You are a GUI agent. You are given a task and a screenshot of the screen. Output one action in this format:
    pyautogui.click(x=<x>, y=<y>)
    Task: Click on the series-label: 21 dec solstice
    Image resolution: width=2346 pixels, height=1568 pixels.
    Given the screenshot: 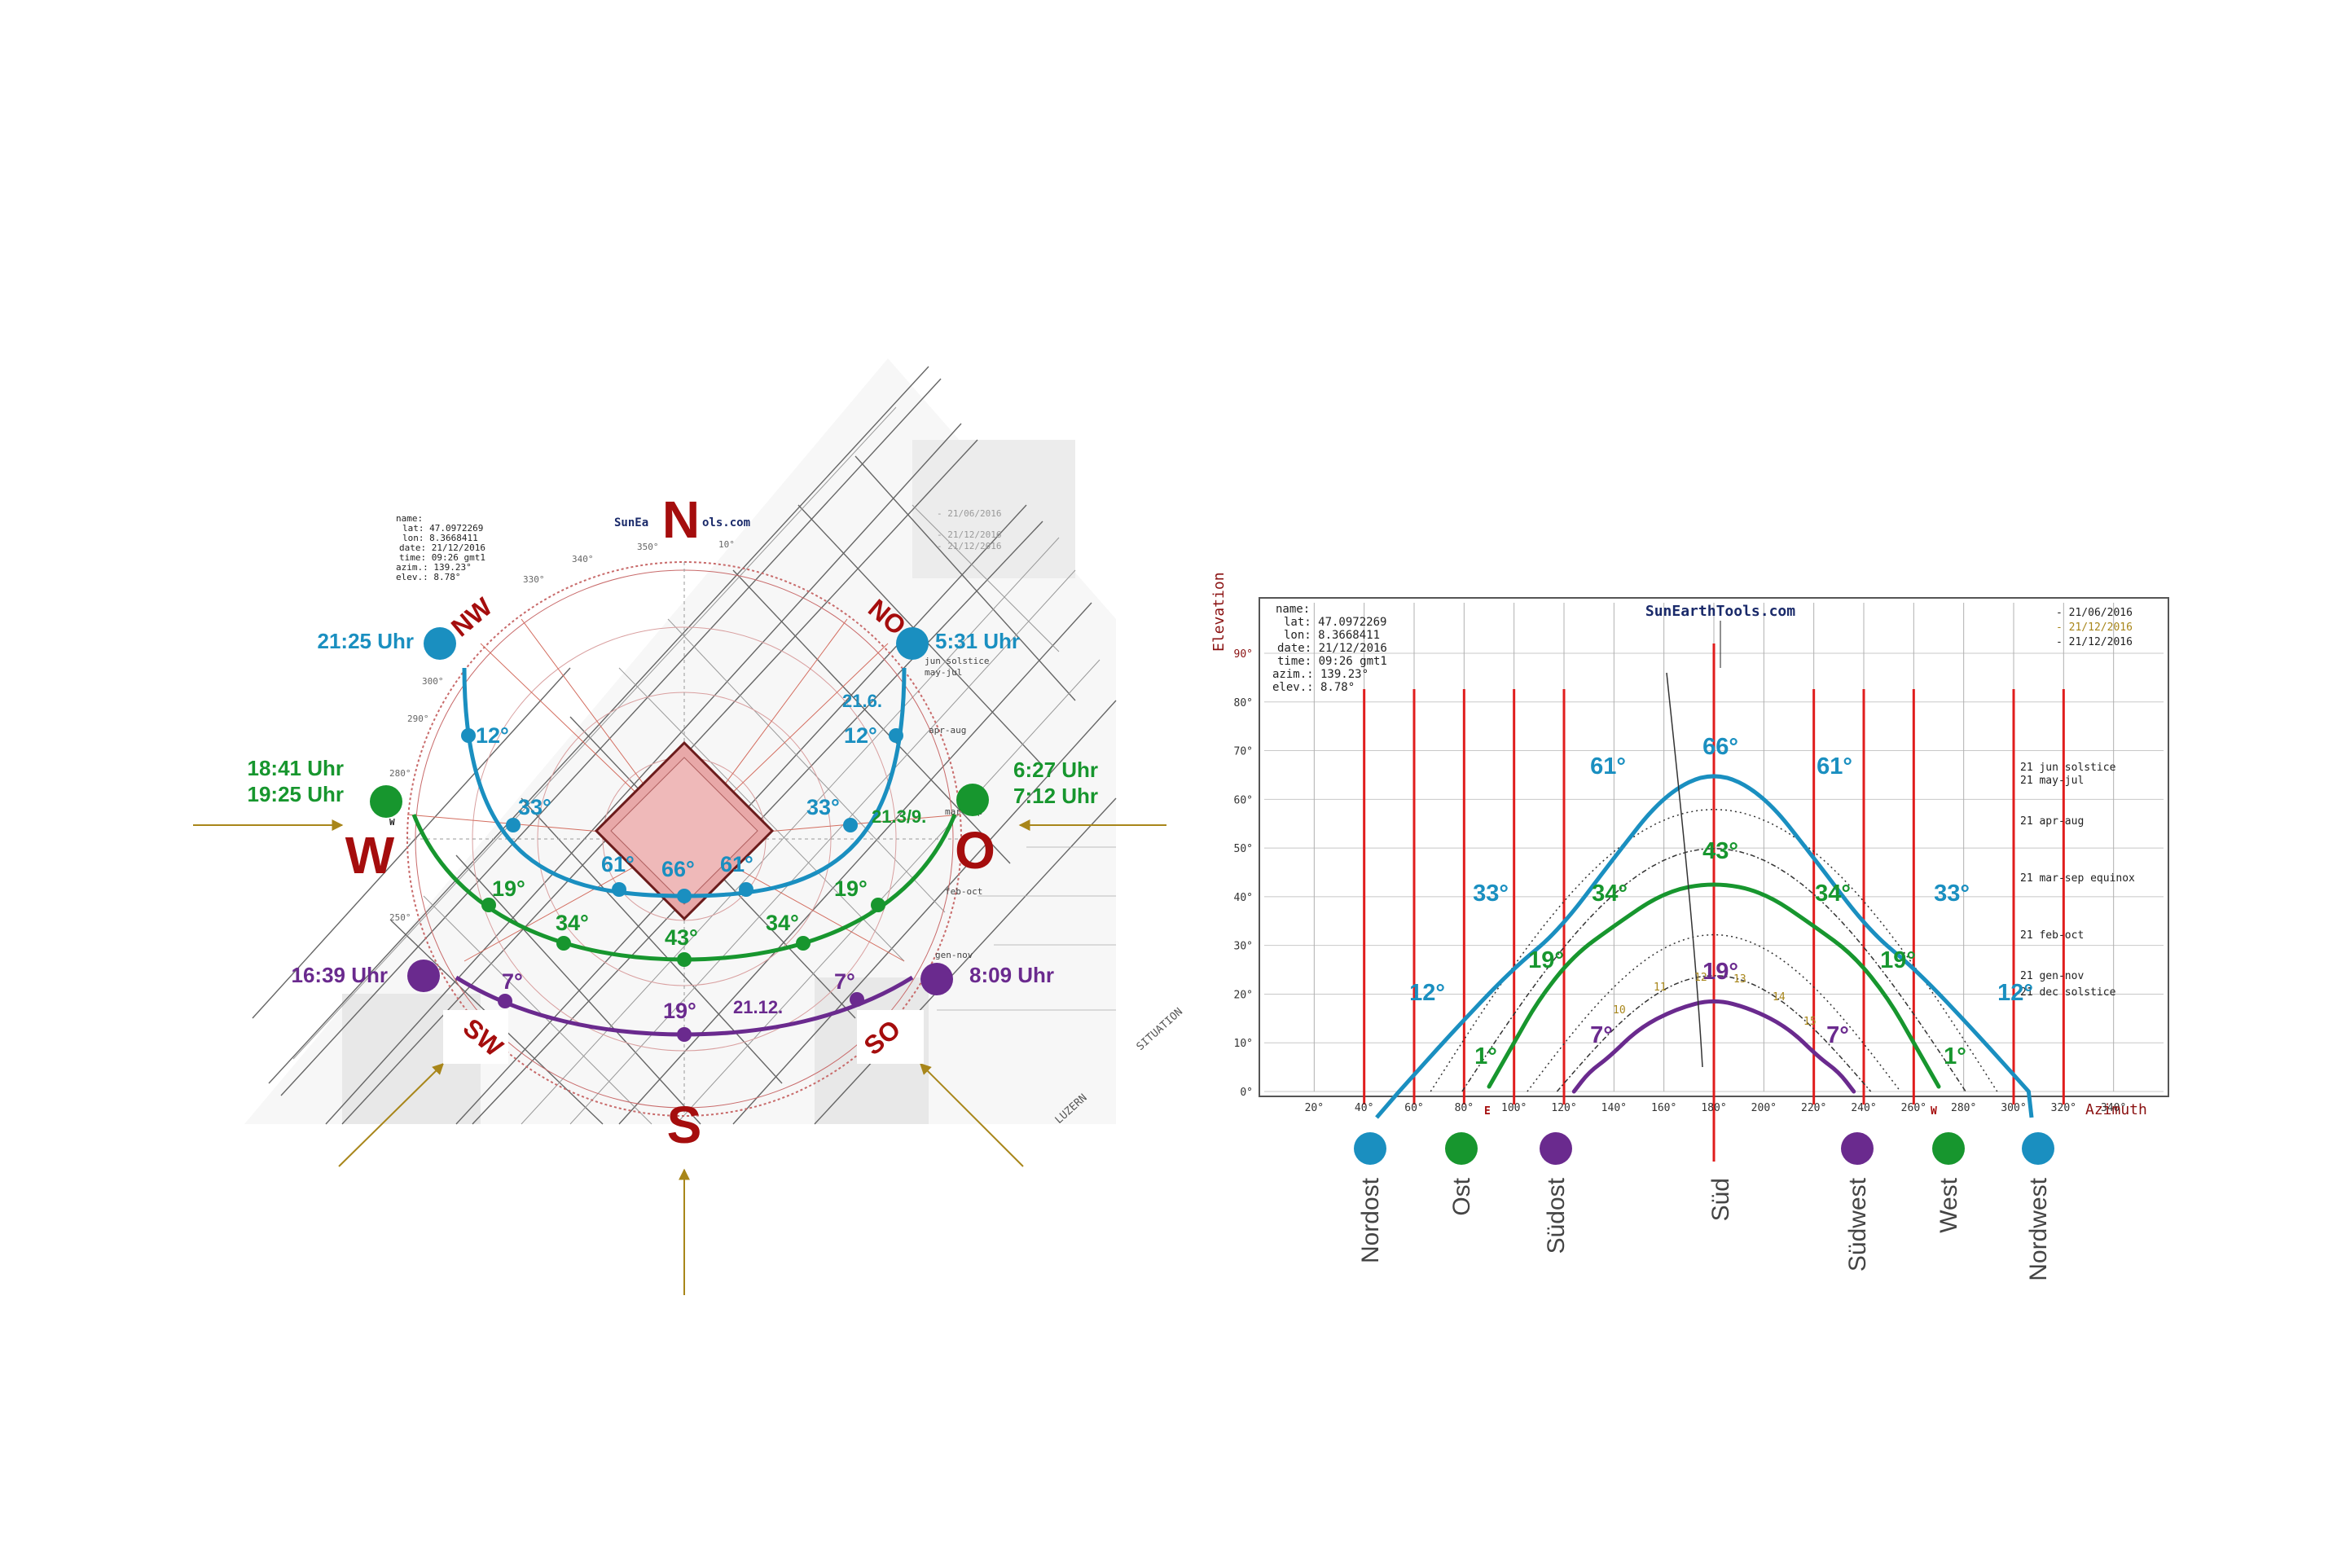 What is the action you would take?
    pyautogui.click(x=2068, y=992)
    